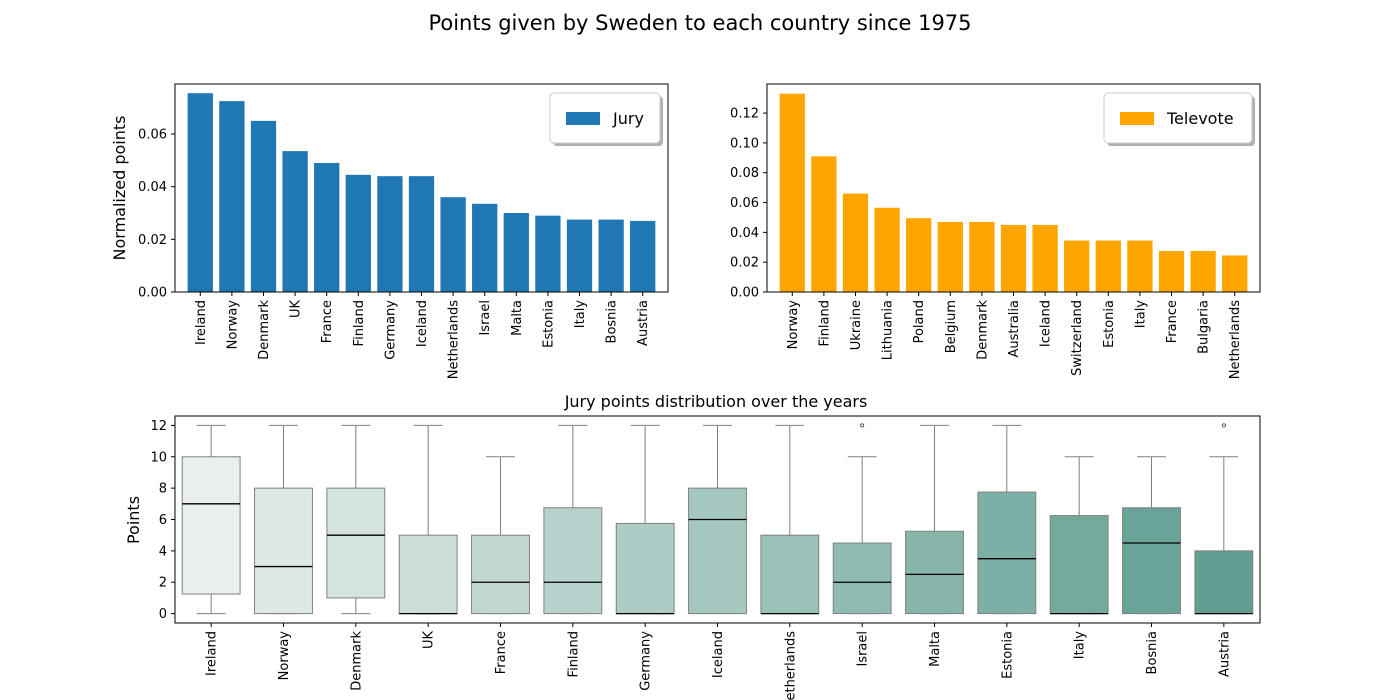 The image size is (1400, 700). Describe the element at coordinates (428, 574) in the screenshot. I see `box-uk-body` at that location.